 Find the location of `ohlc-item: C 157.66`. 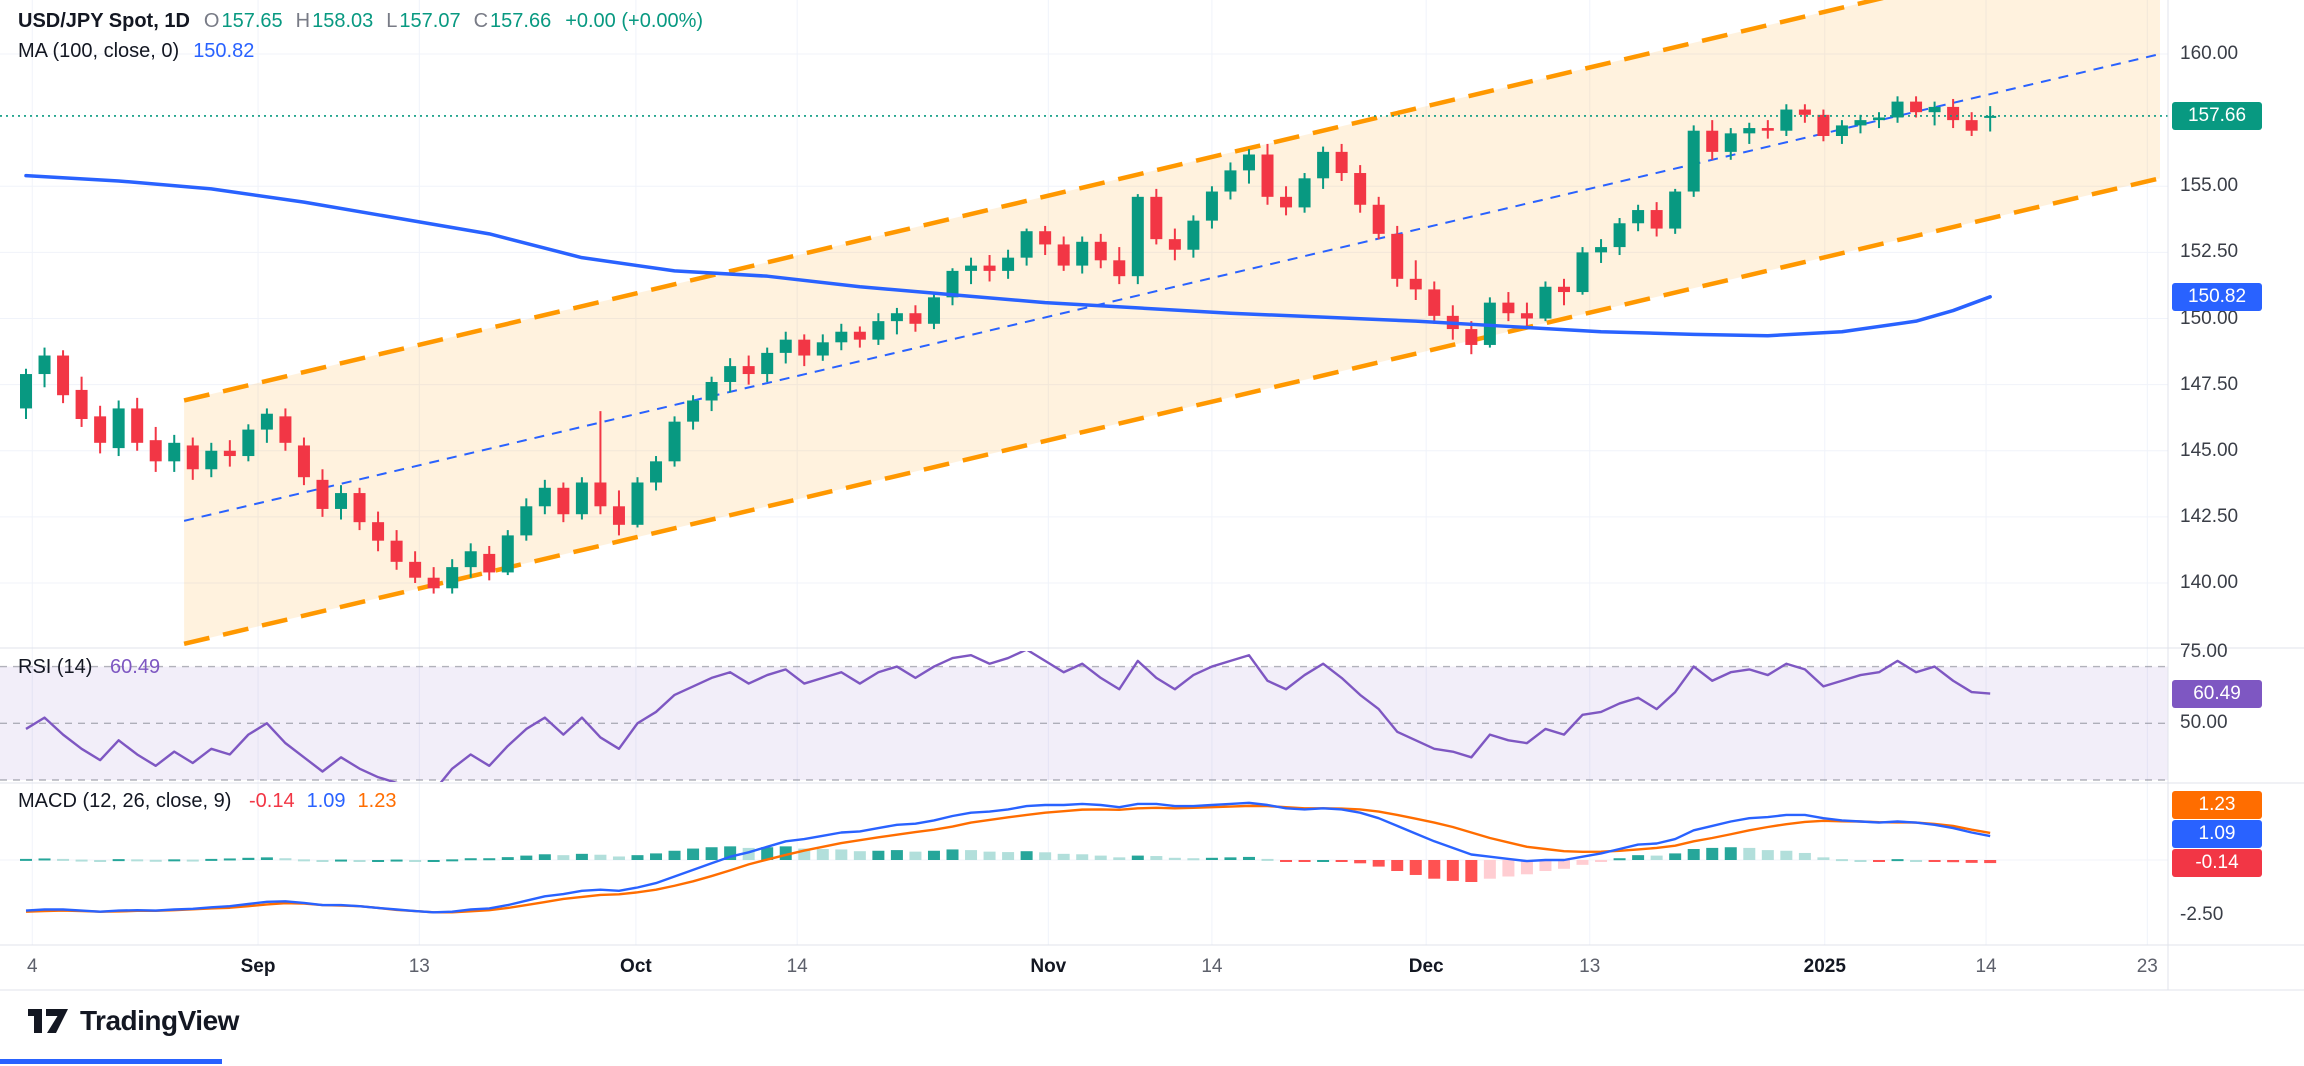

ohlc-item: C 157.66 is located at coordinates (512, 21).